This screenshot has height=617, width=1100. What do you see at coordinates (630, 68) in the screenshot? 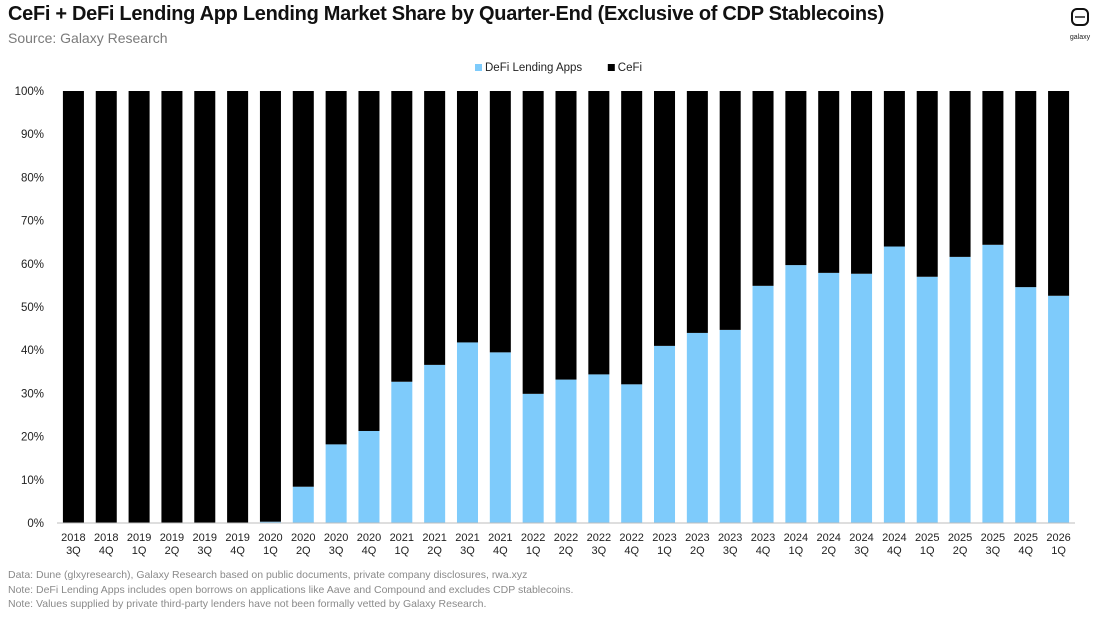
I see `legend-label-1: CeFi` at bounding box center [630, 68].